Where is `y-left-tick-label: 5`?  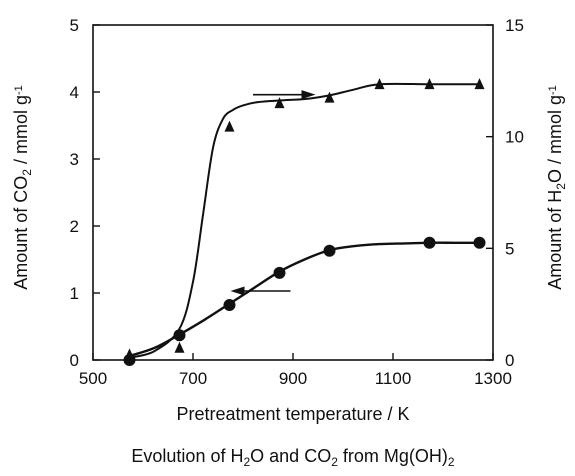 y-left-tick-label: 5 is located at coordinates (74, 25).